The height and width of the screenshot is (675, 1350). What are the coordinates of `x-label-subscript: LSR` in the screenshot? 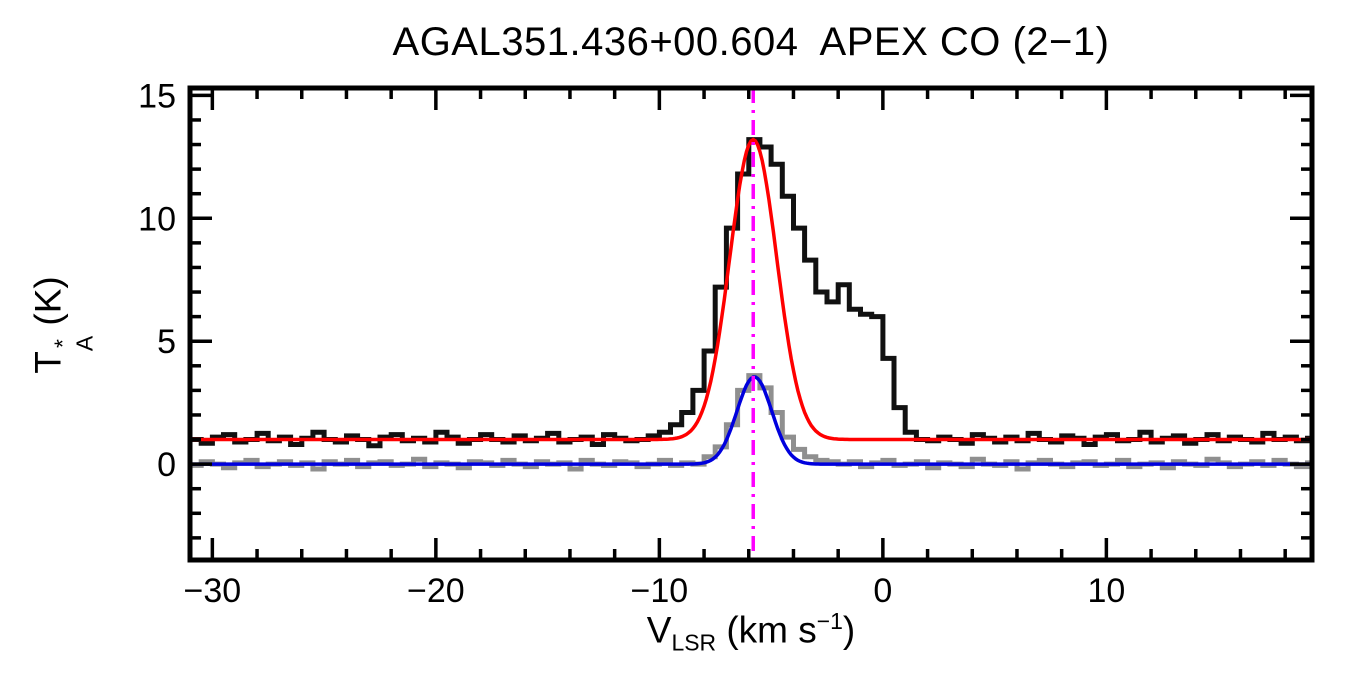 It's located at (694, 642).